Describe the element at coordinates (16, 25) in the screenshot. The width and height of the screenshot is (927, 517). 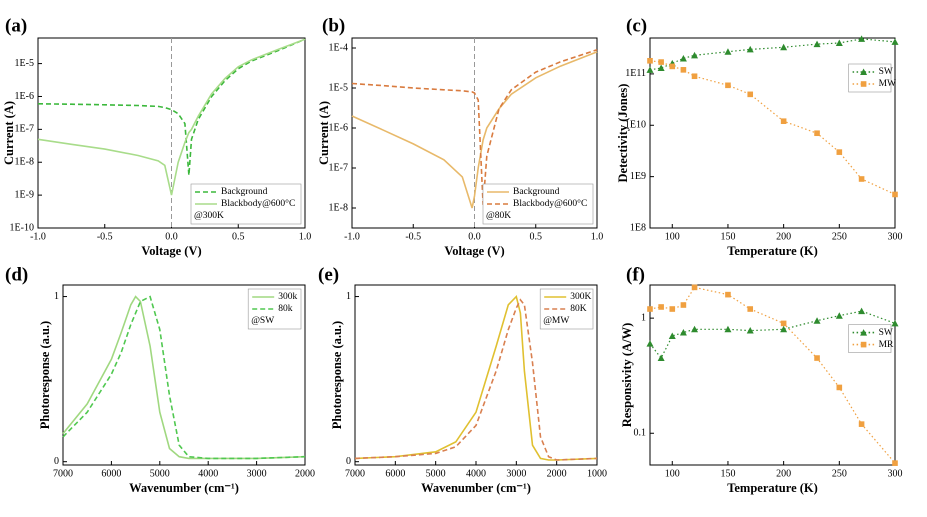
I see `panel-label: (a)` at that location.